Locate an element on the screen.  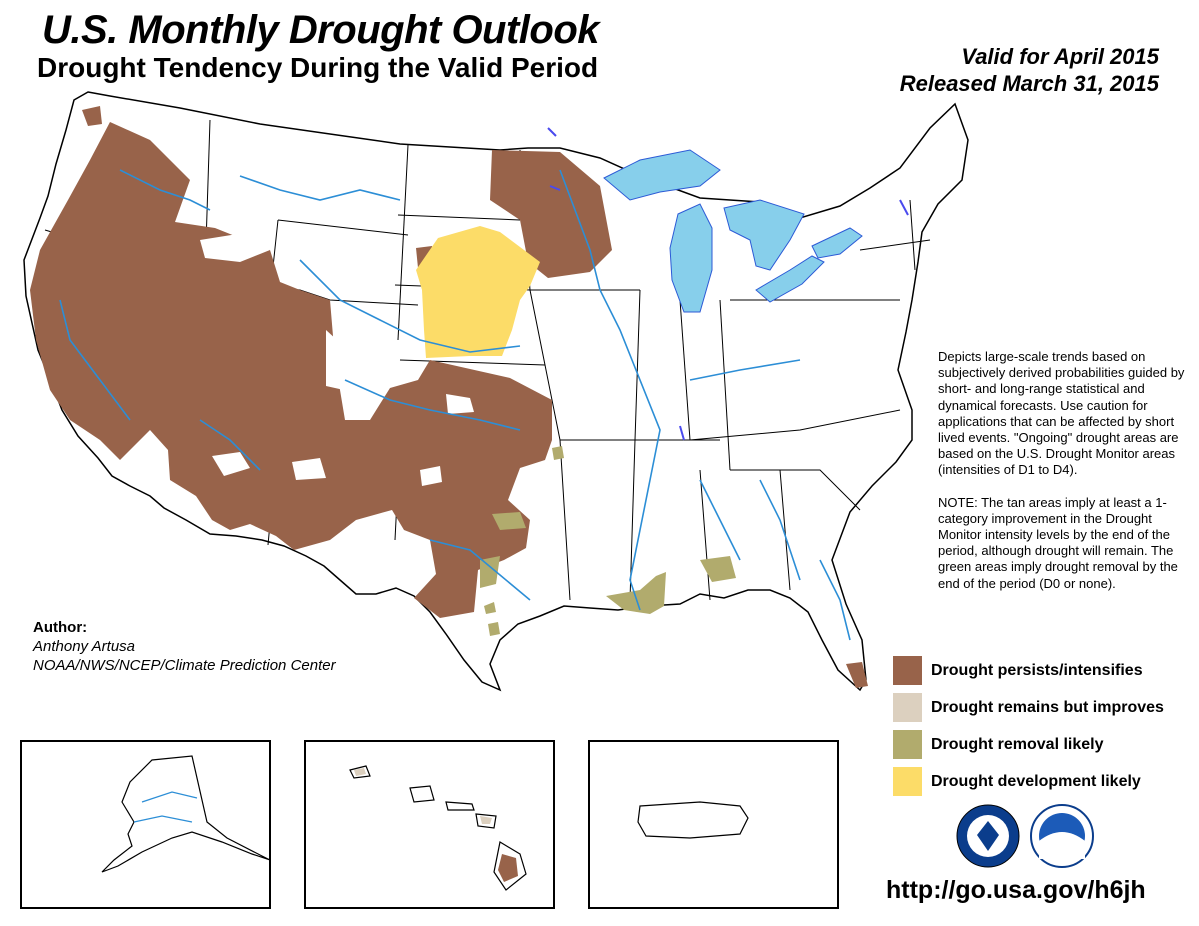
legend-label-persists: Drought persists/intensifies is located at coordinates (1037, 670).